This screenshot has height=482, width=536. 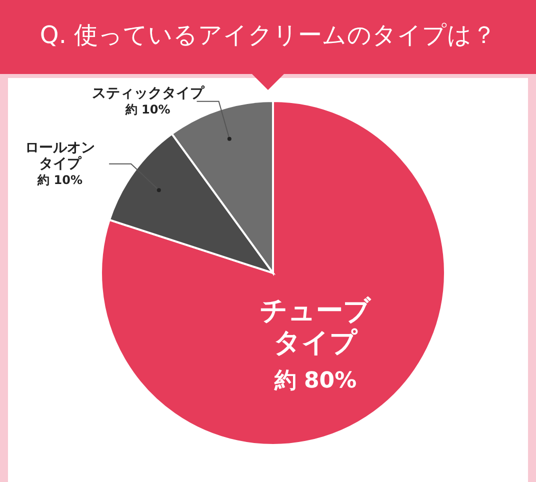 I want to click on slice-label: チューブタイプ, so click(x=316, y=326).